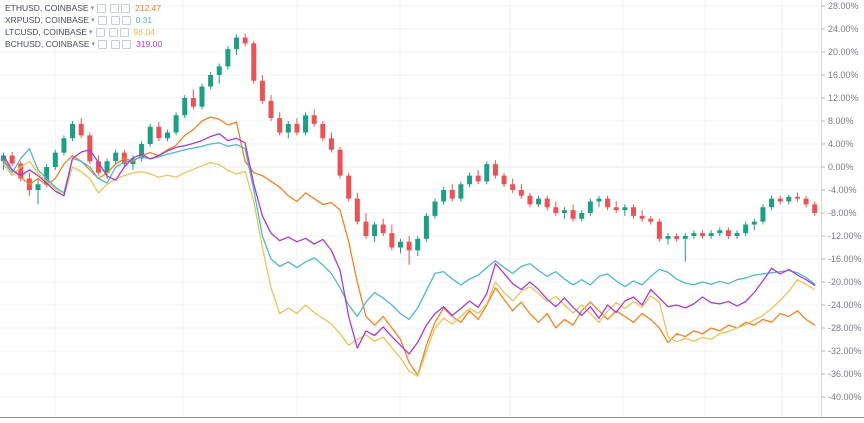  I want to click on axis-tick-label: -32.00%, so click(845, 351).